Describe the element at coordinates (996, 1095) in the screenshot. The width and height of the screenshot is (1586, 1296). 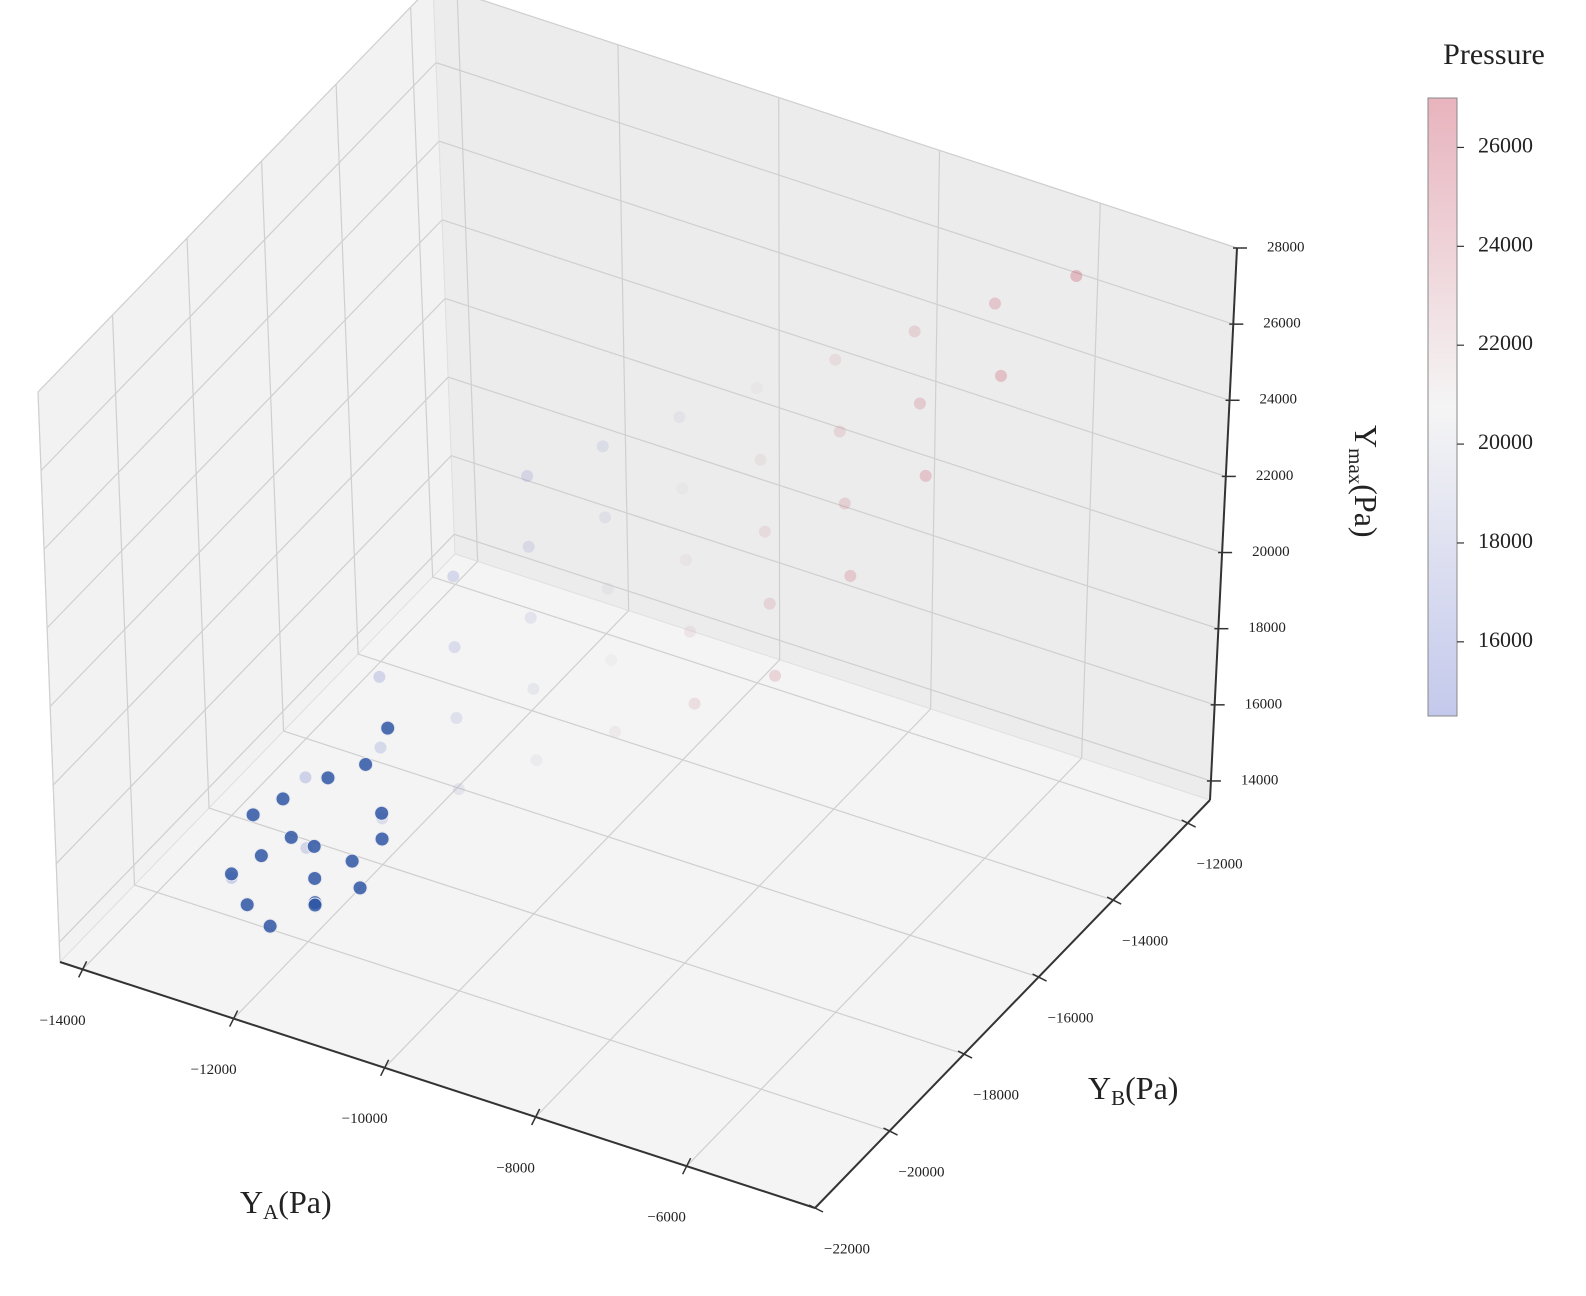
I see `y-tick-label: −18000` at that location.